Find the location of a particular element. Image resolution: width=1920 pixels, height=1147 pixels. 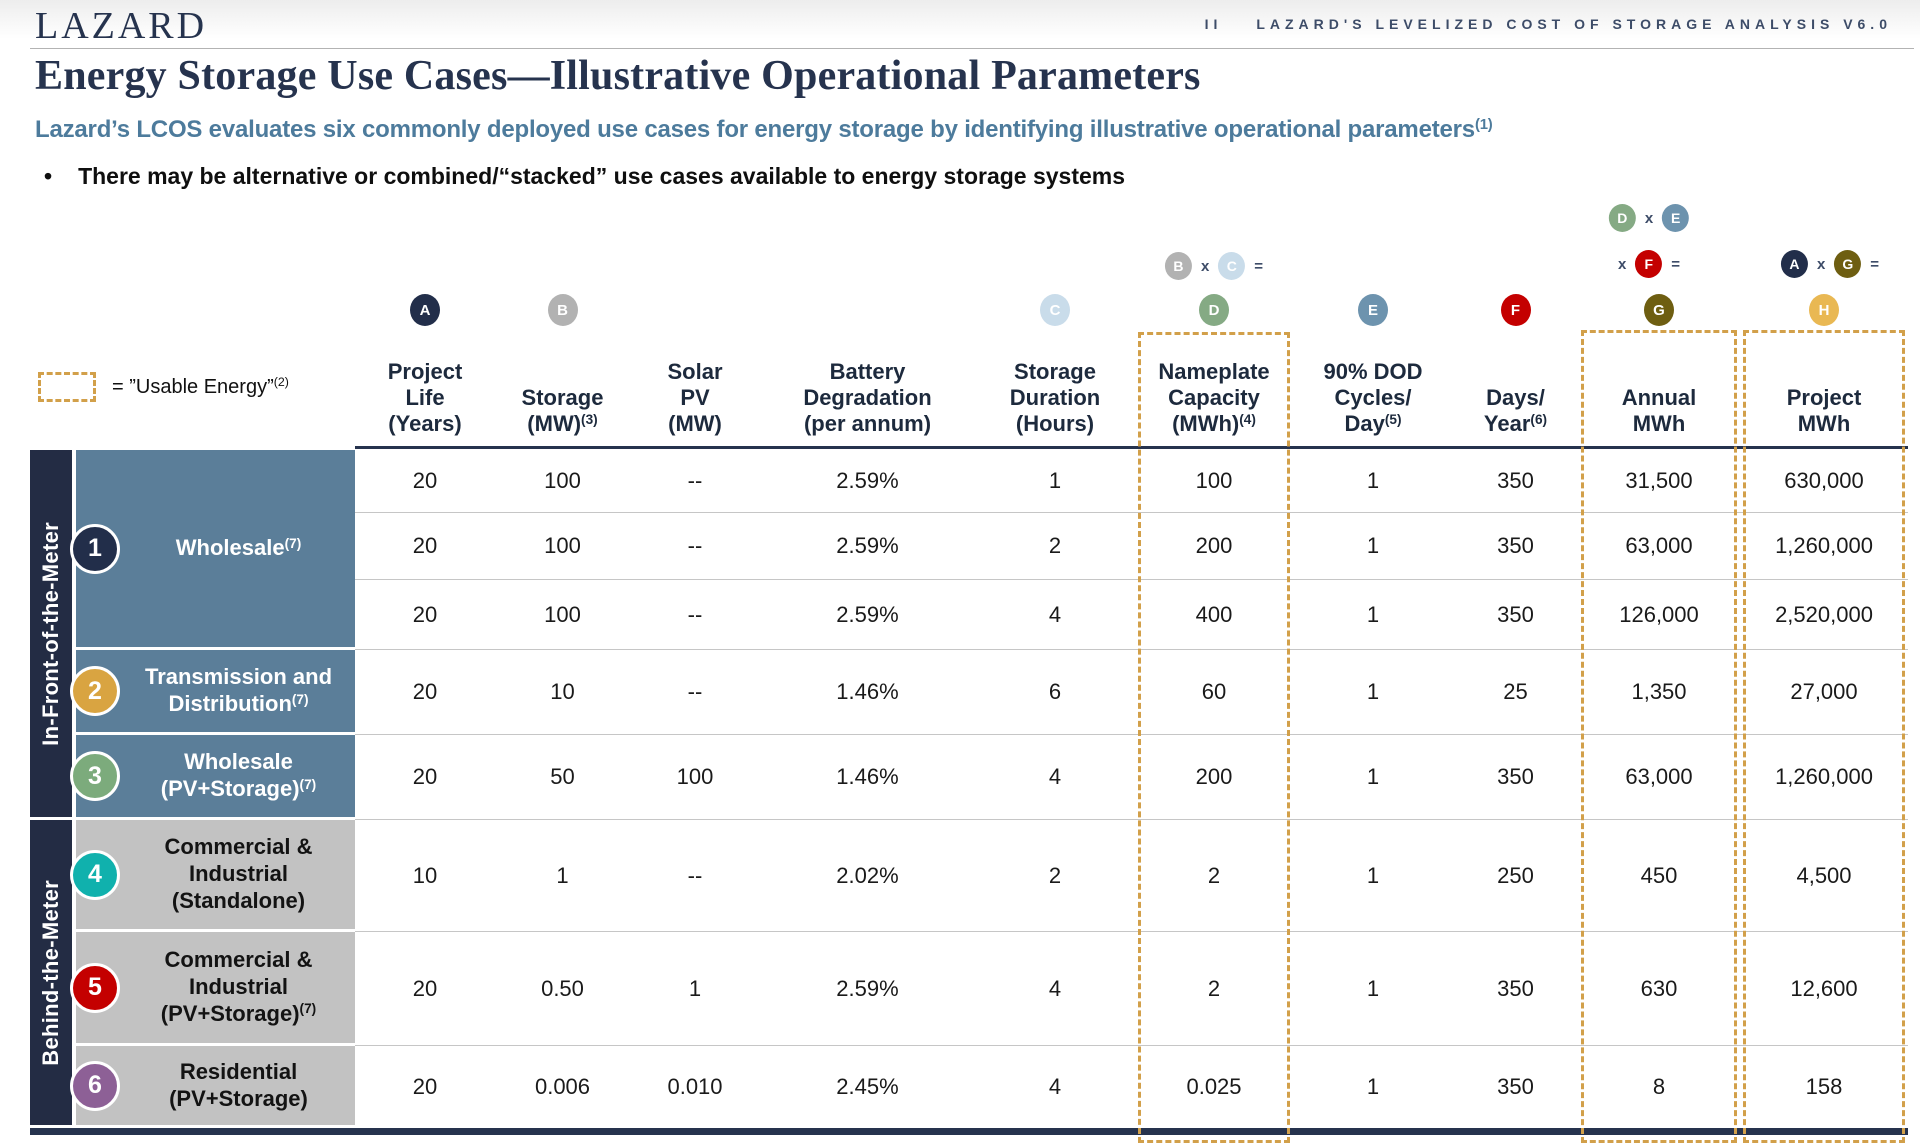

badge-f: F is located at coordinates (1515, 310).